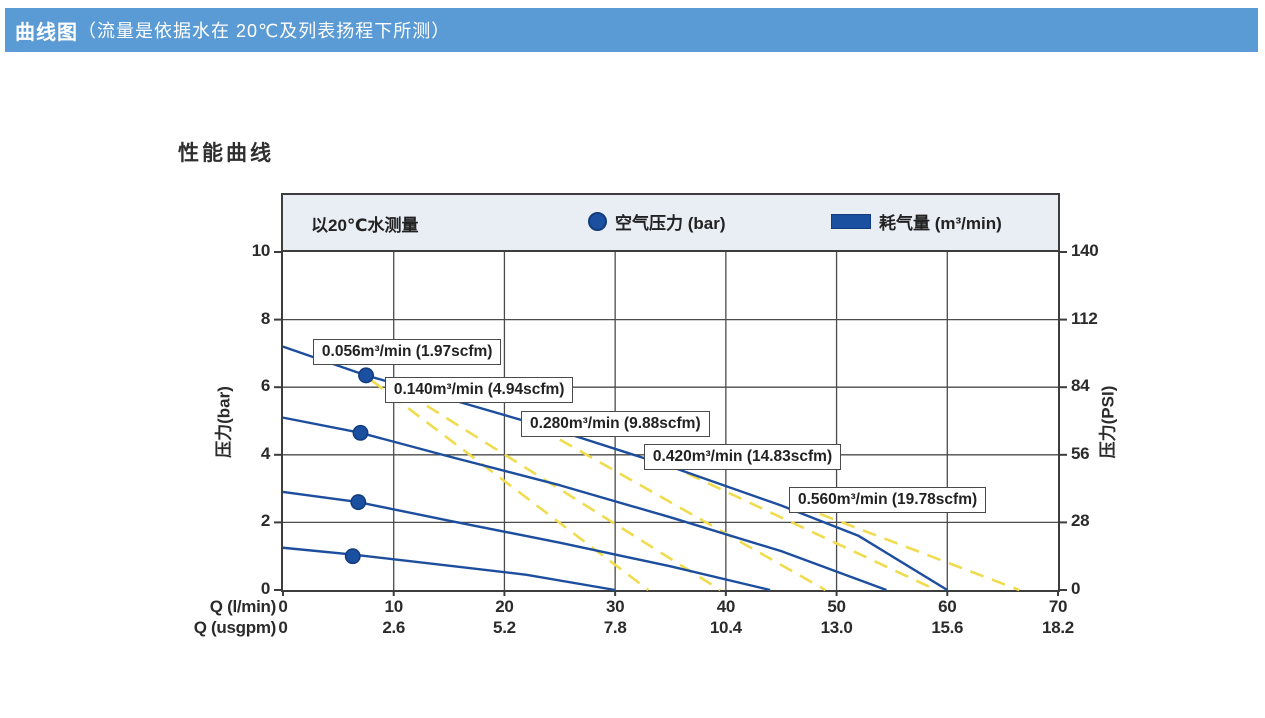  I want to click on x-tick-usgpm: 13.0, so click(836, 627).